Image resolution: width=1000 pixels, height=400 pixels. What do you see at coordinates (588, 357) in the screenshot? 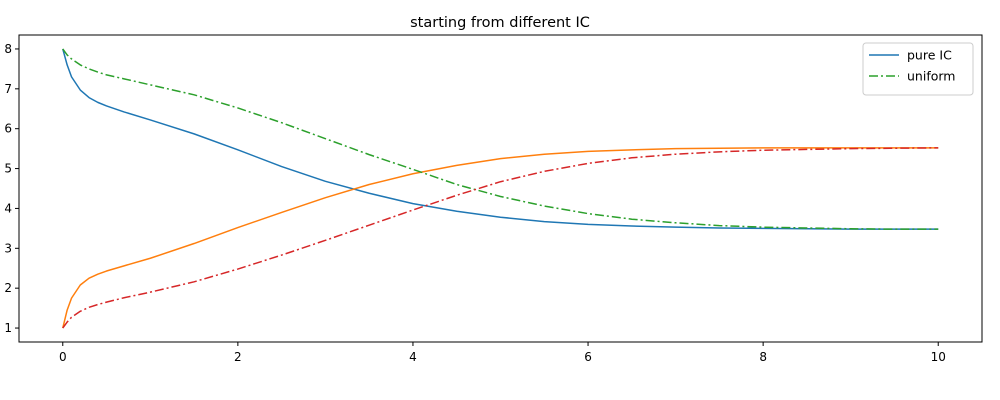
I see `x-tick-label: 6` at bounding box center [588, 357].